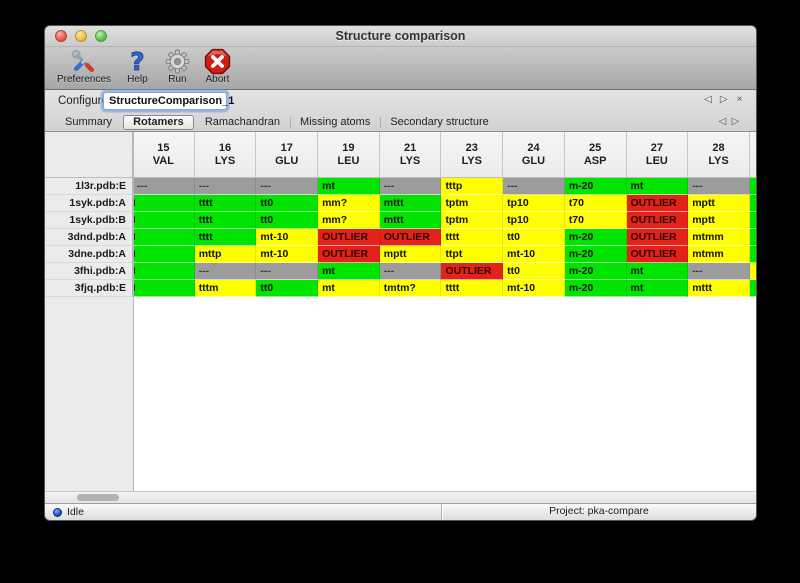  Describe the element at coordinates (225, 288) in the screenshot. I see `rotamer-cell: tttm` at that location.